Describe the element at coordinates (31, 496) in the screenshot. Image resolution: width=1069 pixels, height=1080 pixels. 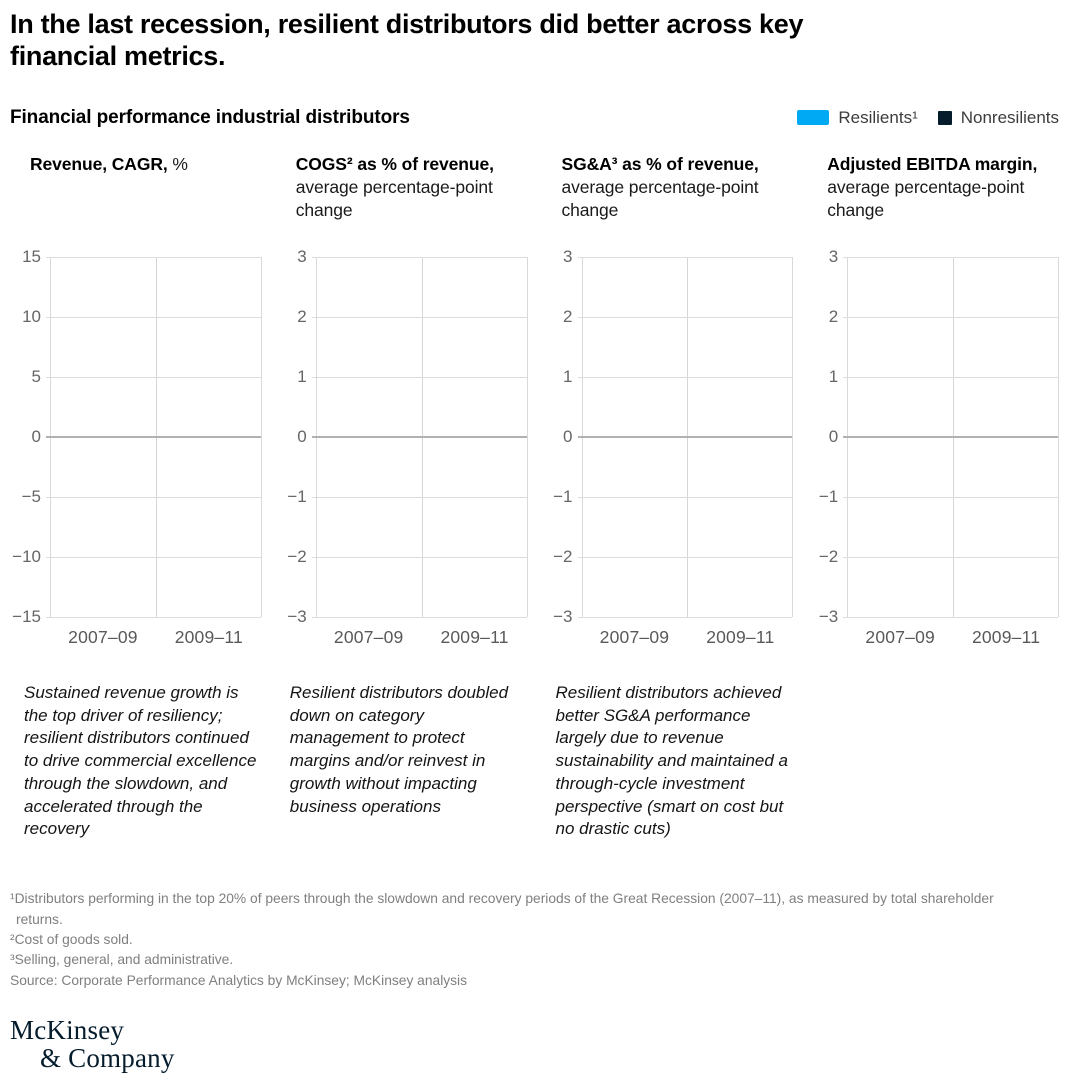
I see `y-tick-label: −5` at that location.